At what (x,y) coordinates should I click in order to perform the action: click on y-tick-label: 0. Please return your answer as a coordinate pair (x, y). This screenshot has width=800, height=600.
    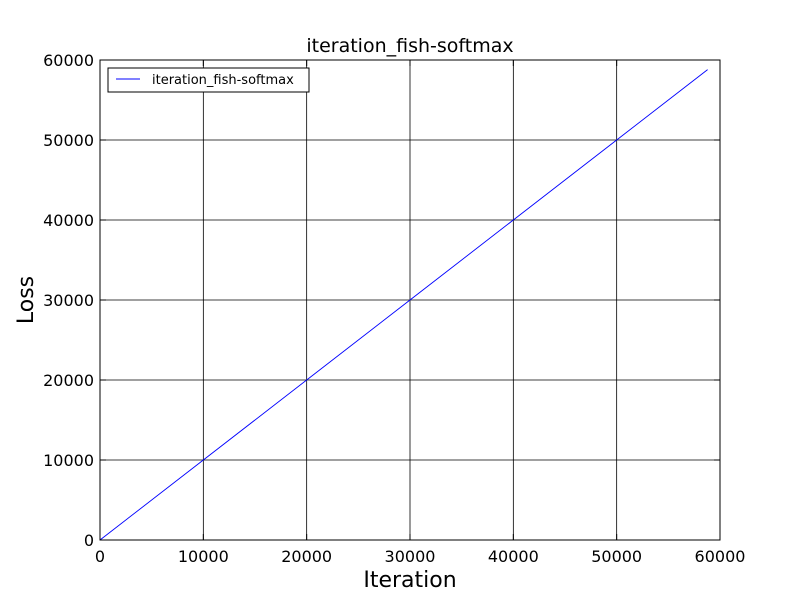
    Looking at the image, I should click on (89, 540).